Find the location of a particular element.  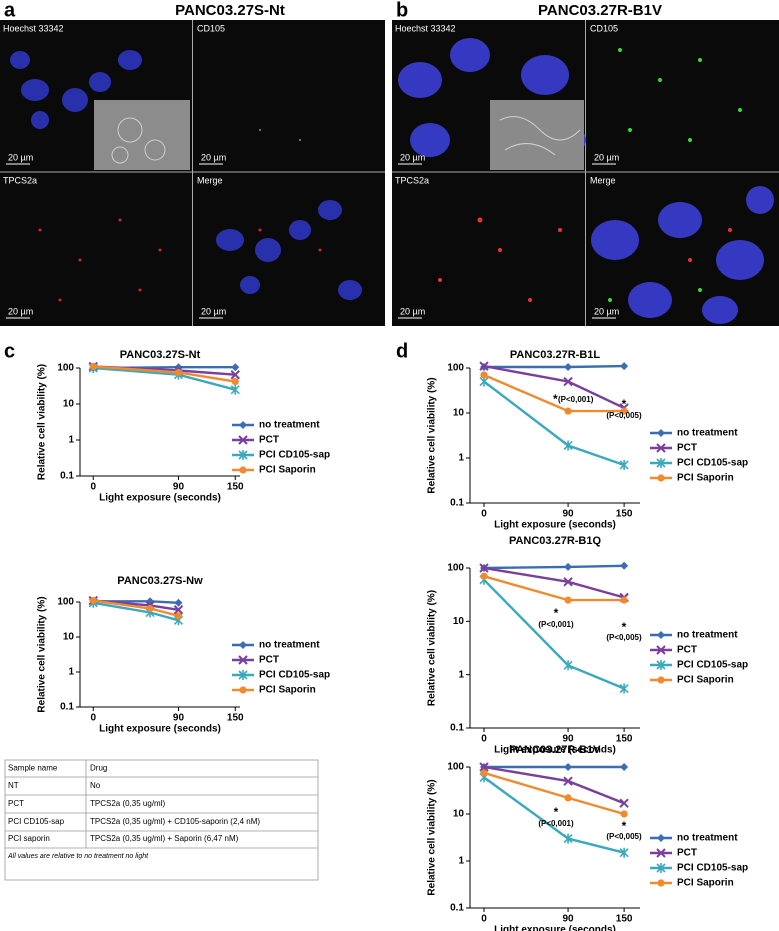

table-cell: NT is located at coordinates (13, 785).